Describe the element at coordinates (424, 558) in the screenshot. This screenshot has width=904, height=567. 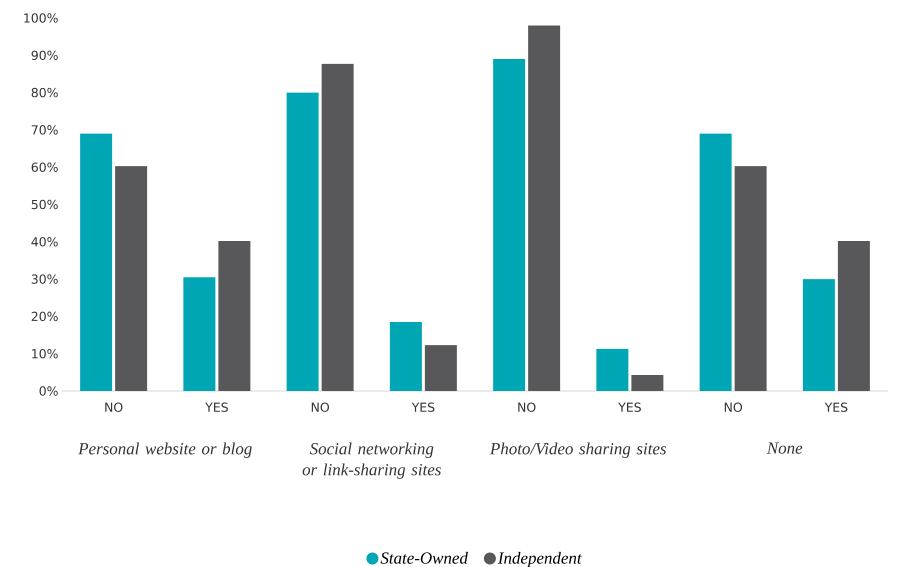
I see `legend-label: State-Owned` at that location.